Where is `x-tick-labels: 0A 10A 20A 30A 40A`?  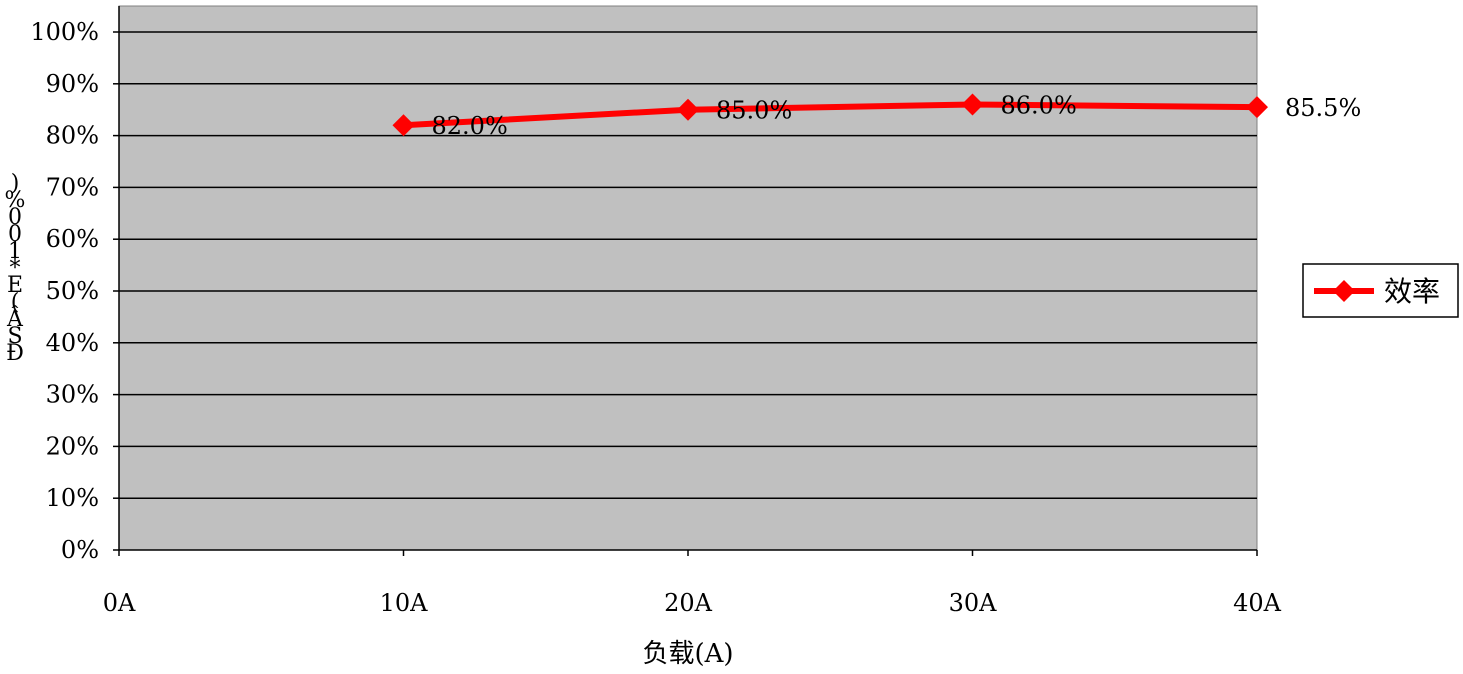
x-tick-labels: 0A 10A 20A 30A 40A is located at coordinates (692, 583).